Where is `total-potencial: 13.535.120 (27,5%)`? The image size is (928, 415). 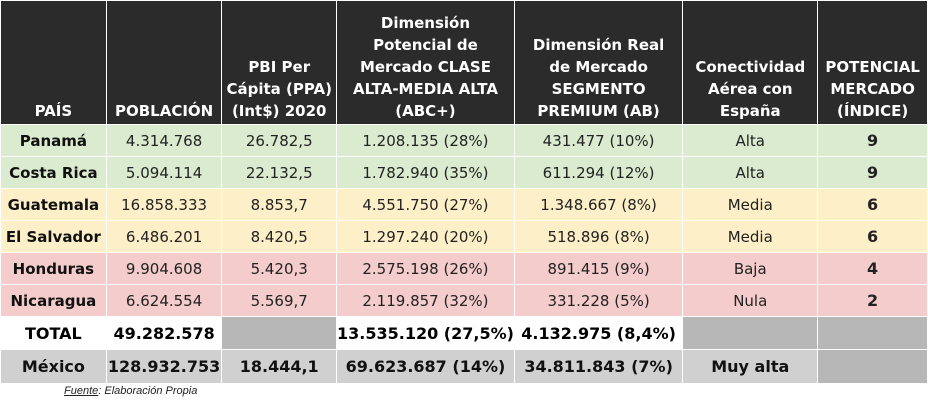 total-potencial: 13.535.120 (27,5%) is located at coordinates (425, 333).